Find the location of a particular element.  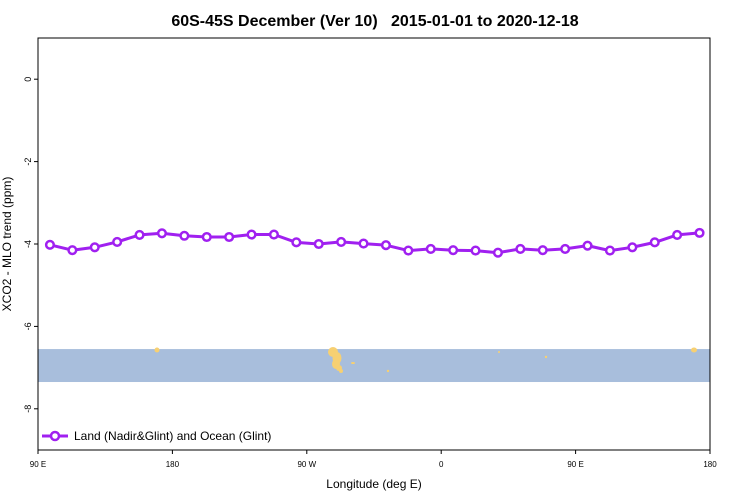

series-line is located at coordinates (374, 243).